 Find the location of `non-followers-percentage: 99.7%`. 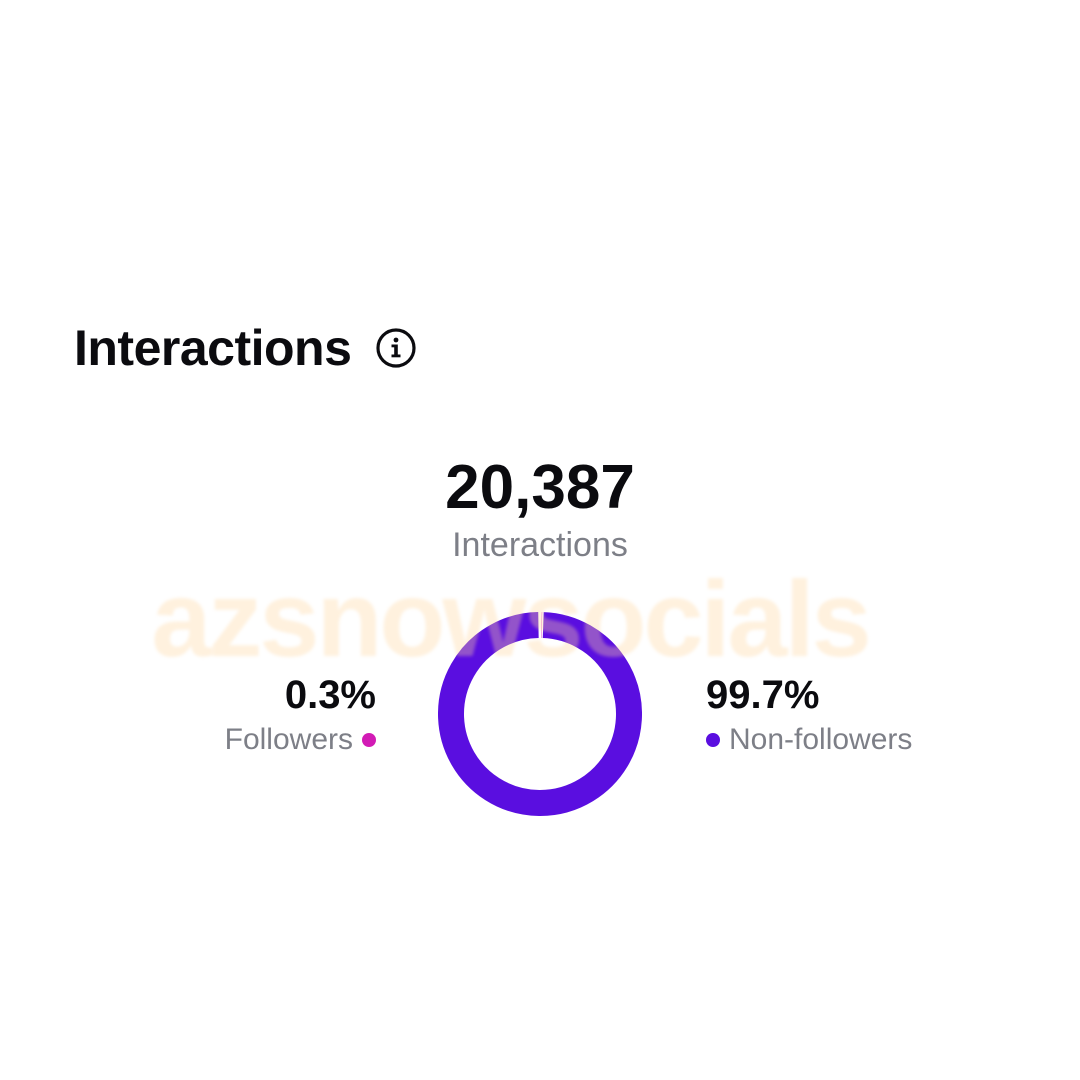

non-followers-percentage: 99.7% is located at coordinates (763, 695).